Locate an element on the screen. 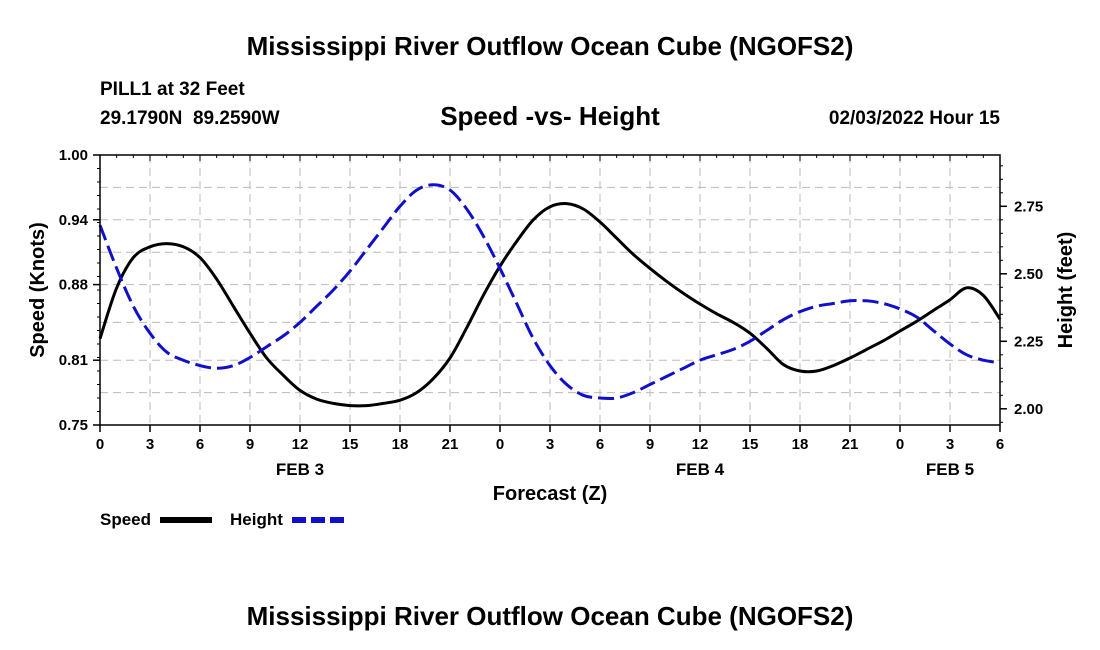 The height and width of the screenshot is (650, 1100). y-left-tick-label: 0.88 is located at coordinates (73, 285).